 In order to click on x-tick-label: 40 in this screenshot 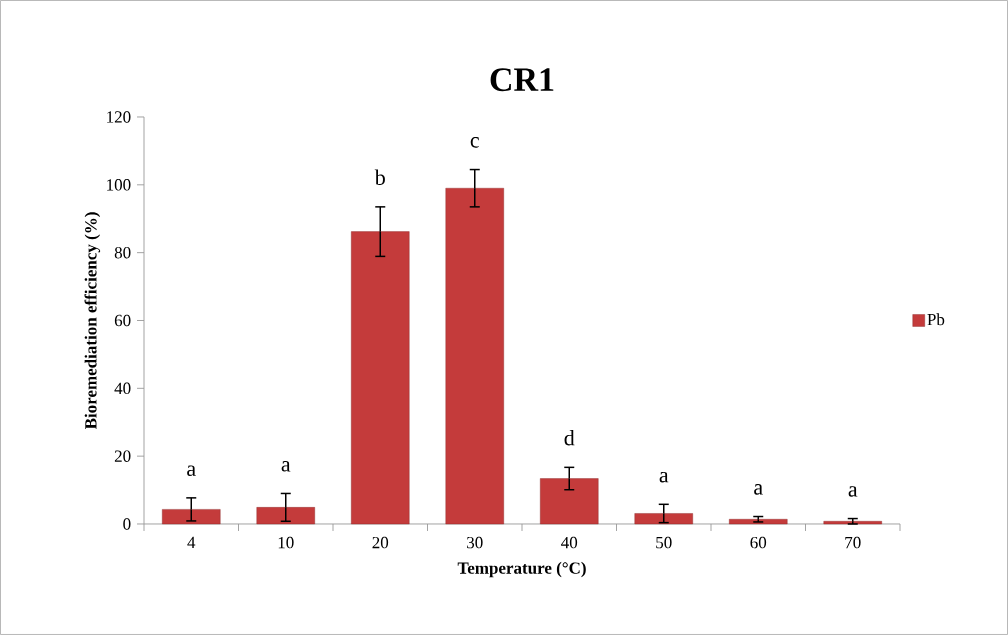, I will do `click(569, 542)`.